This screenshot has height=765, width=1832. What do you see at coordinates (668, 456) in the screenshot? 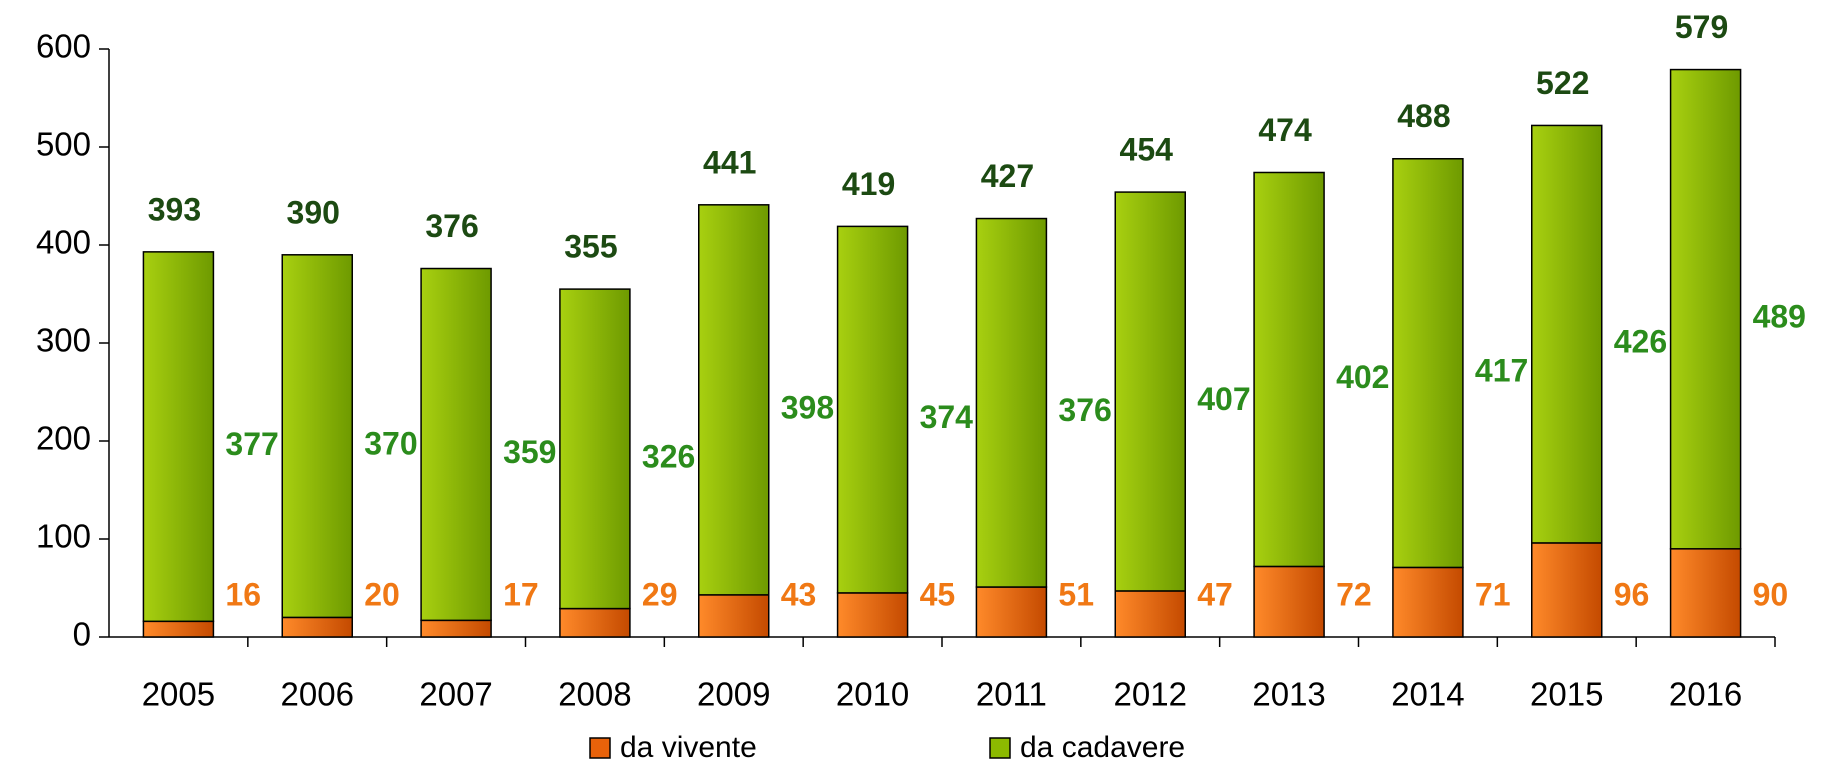
I see `data-label: 326` at bounding box center [668, 456].